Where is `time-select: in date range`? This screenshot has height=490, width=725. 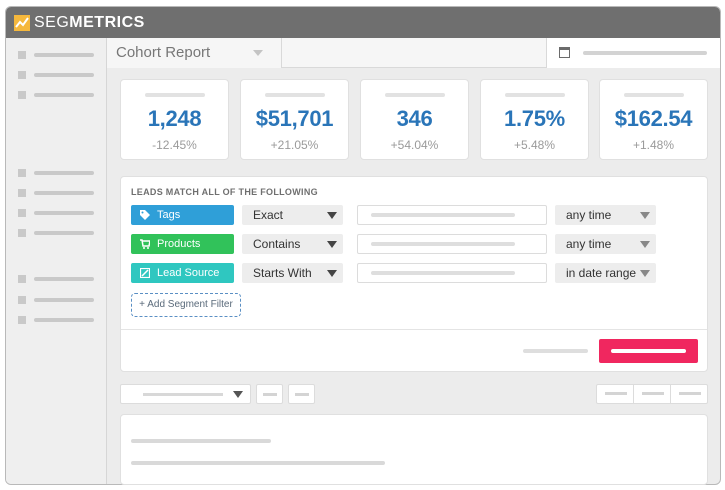
time-select: in date range is located at coordinates (605, 273).